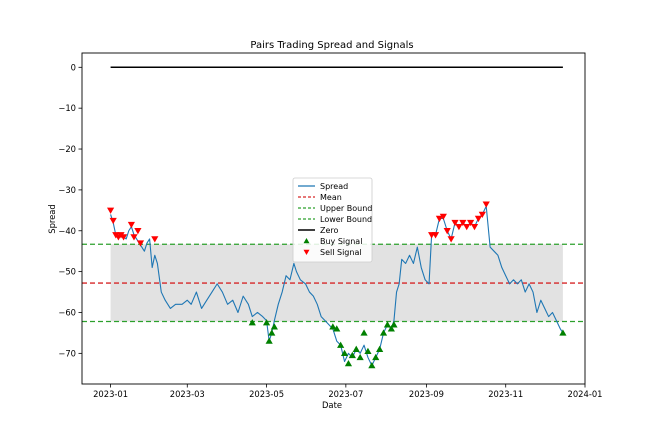 This screenshot has height=433, width=650. What do you see at coordinates (334, 186) in the screenshot?
I see `legend-label: Spread` at bounding box center [334, 186].